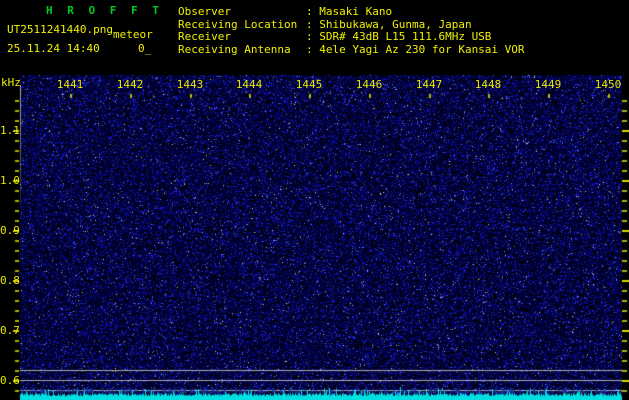 Image resolution: width=629 pixels, height=400 pixels. What do you see at coordinates (60, 29) in the screenshot?
I see `output-filename: UT2511241440.png` at bounding box center [60, 29].